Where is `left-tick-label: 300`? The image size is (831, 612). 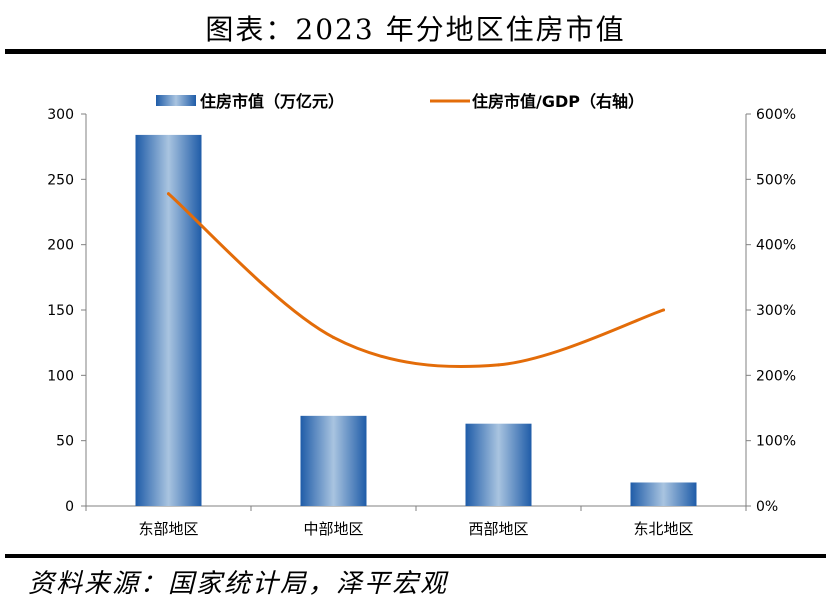
left-tick-label: 300 is located at coordinates (60, 115).